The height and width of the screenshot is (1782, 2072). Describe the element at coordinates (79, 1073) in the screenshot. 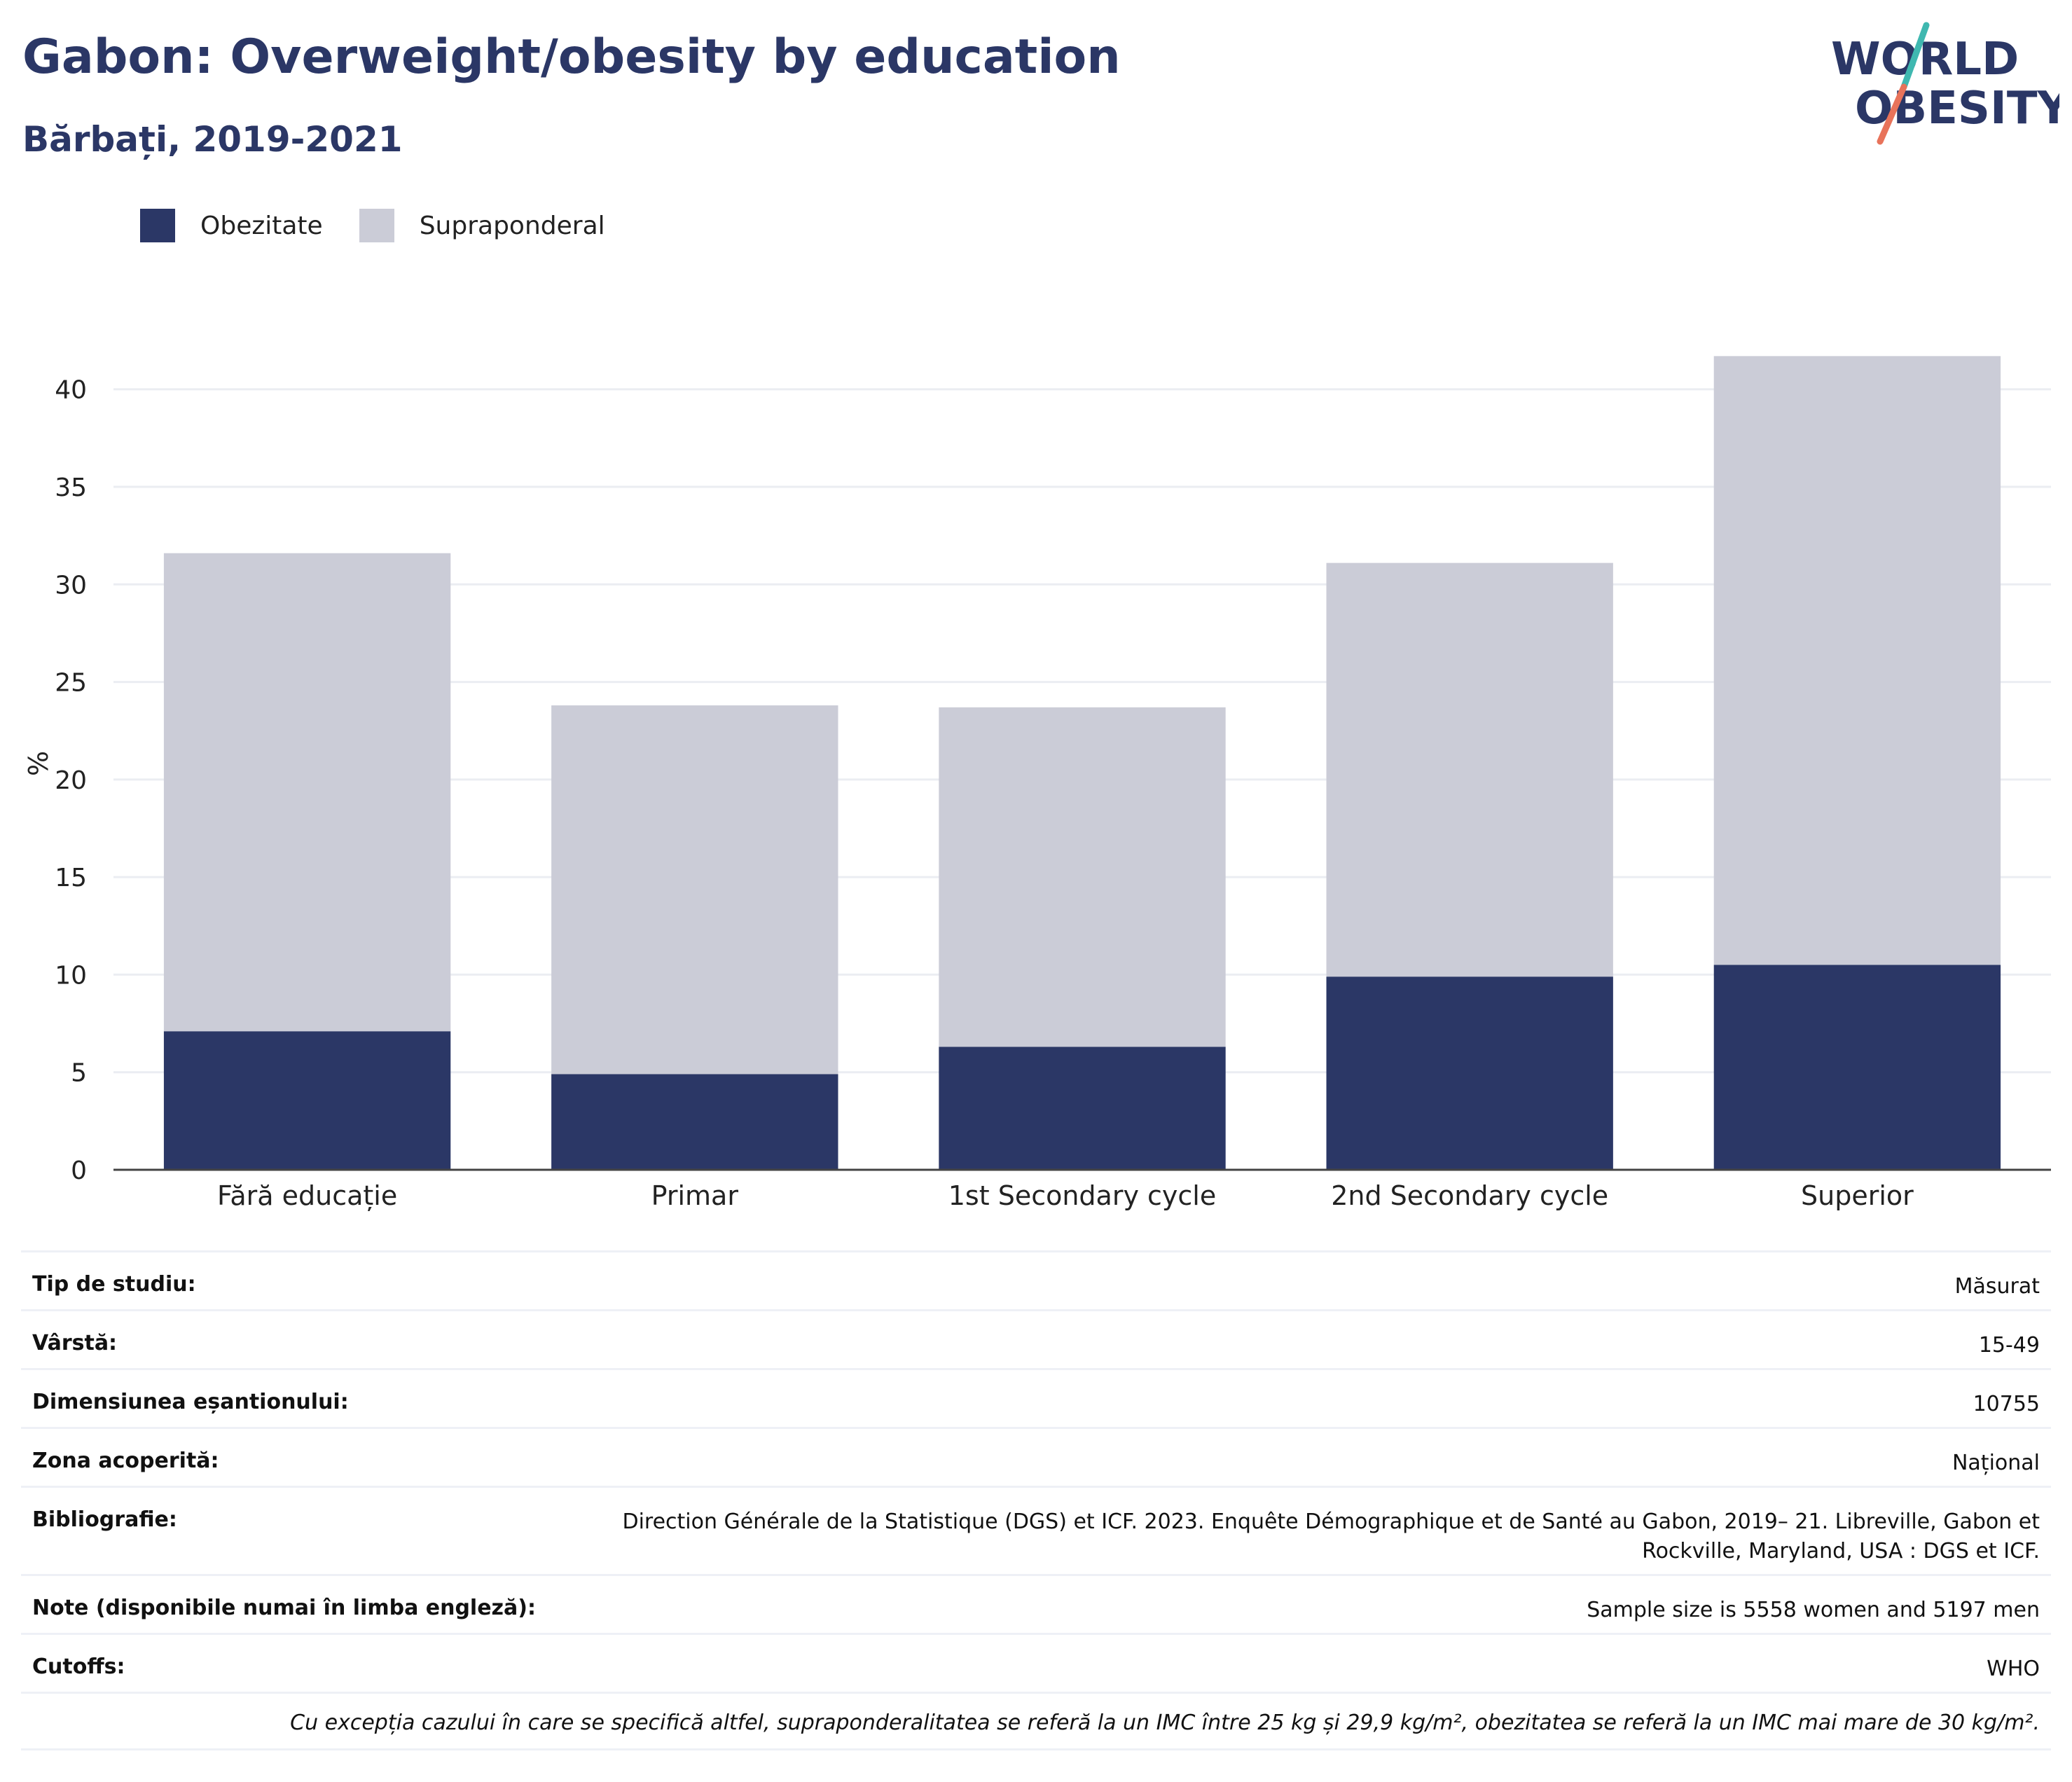

I see `y-tick-label: 5` at that location.